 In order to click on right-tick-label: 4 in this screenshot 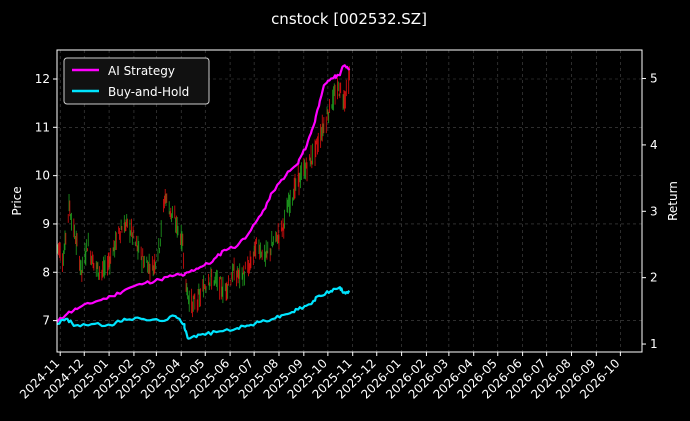, I will do `click(654, 145)`.